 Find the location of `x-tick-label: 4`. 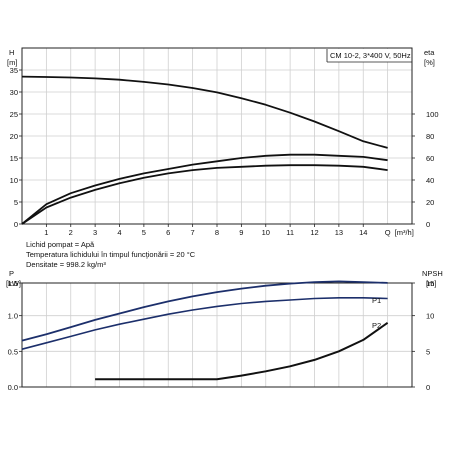

x-tick-label: 4 is located at coordinates (119, 232).